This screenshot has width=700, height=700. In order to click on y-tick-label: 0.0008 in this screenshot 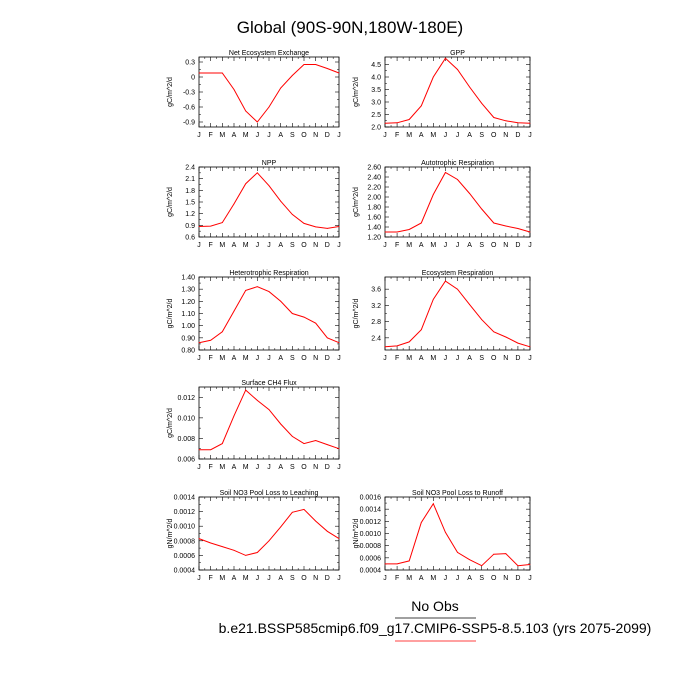, I will do `click(371, 546)`.